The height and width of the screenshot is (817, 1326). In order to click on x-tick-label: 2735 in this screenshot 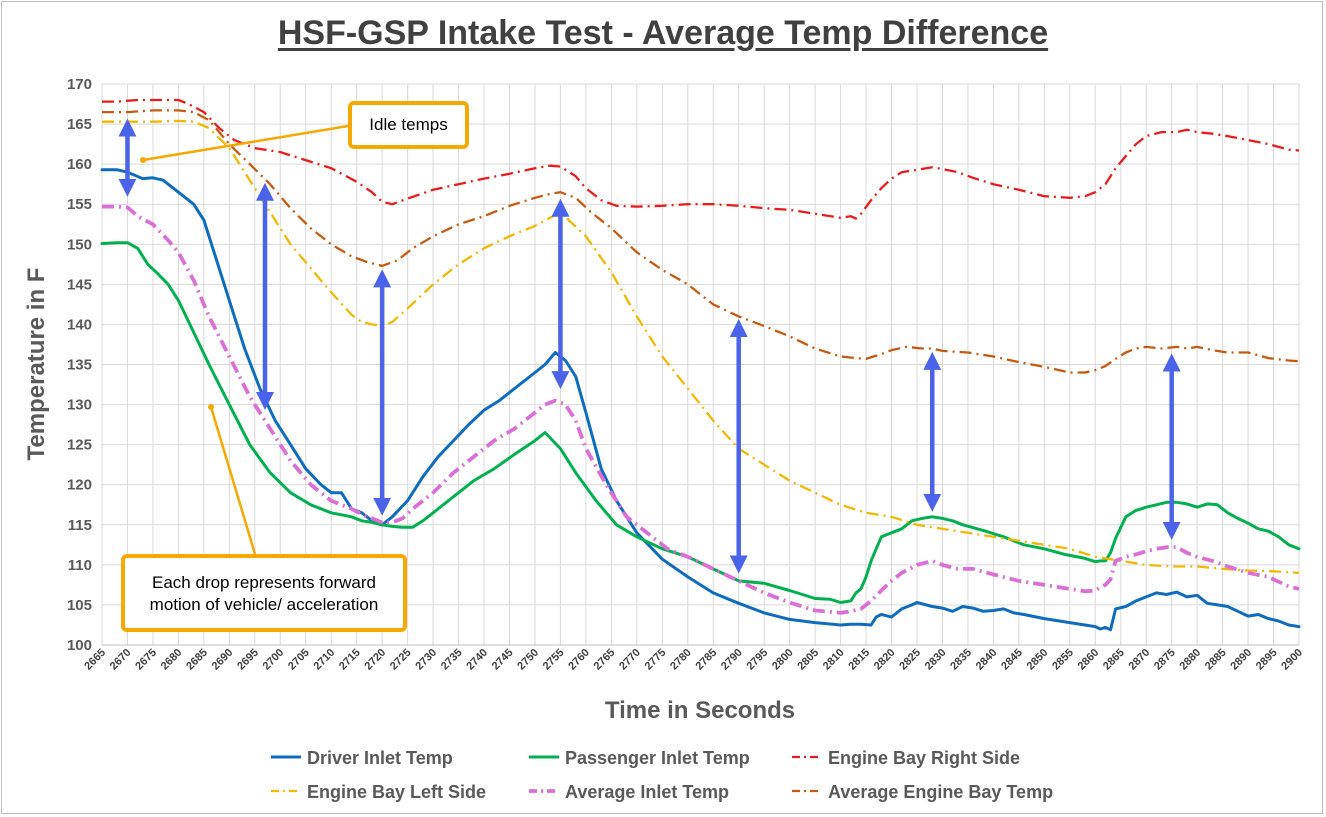, I will do `click(452, 660)`.